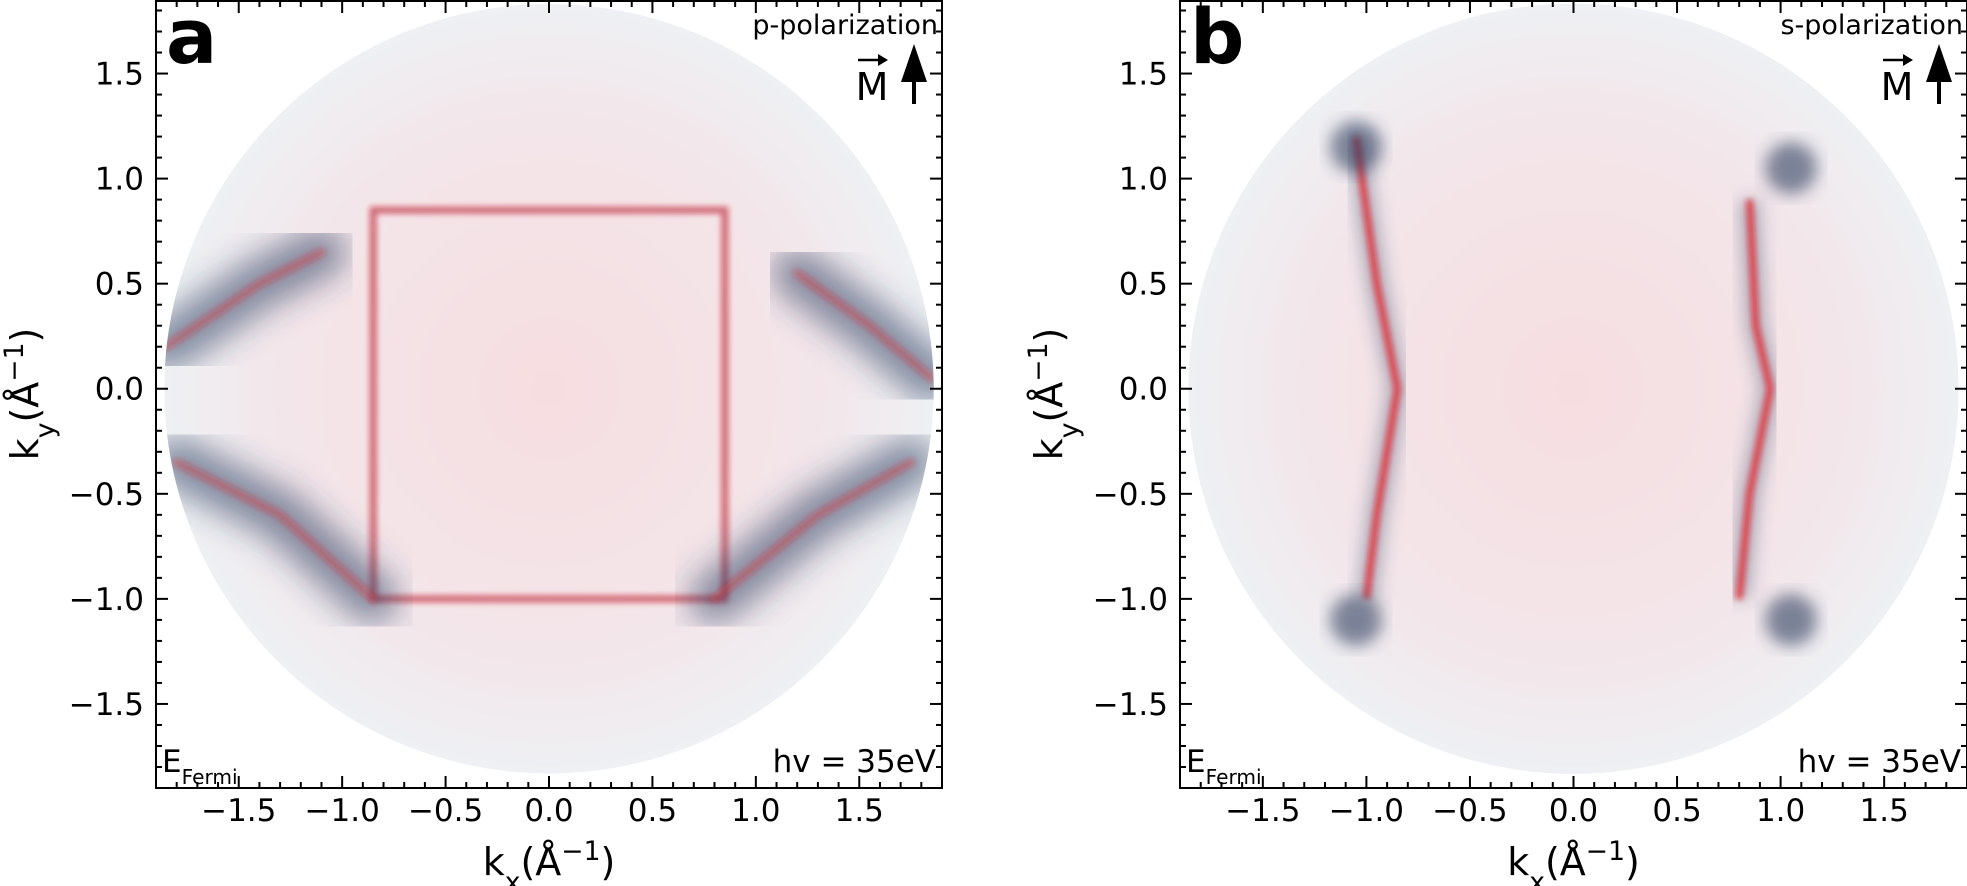 This screenshot has width=1967, height=886. Describe the element at coordinates (845, 25) in the screenshot. I see `polarization-label: p-polarization` at that location.